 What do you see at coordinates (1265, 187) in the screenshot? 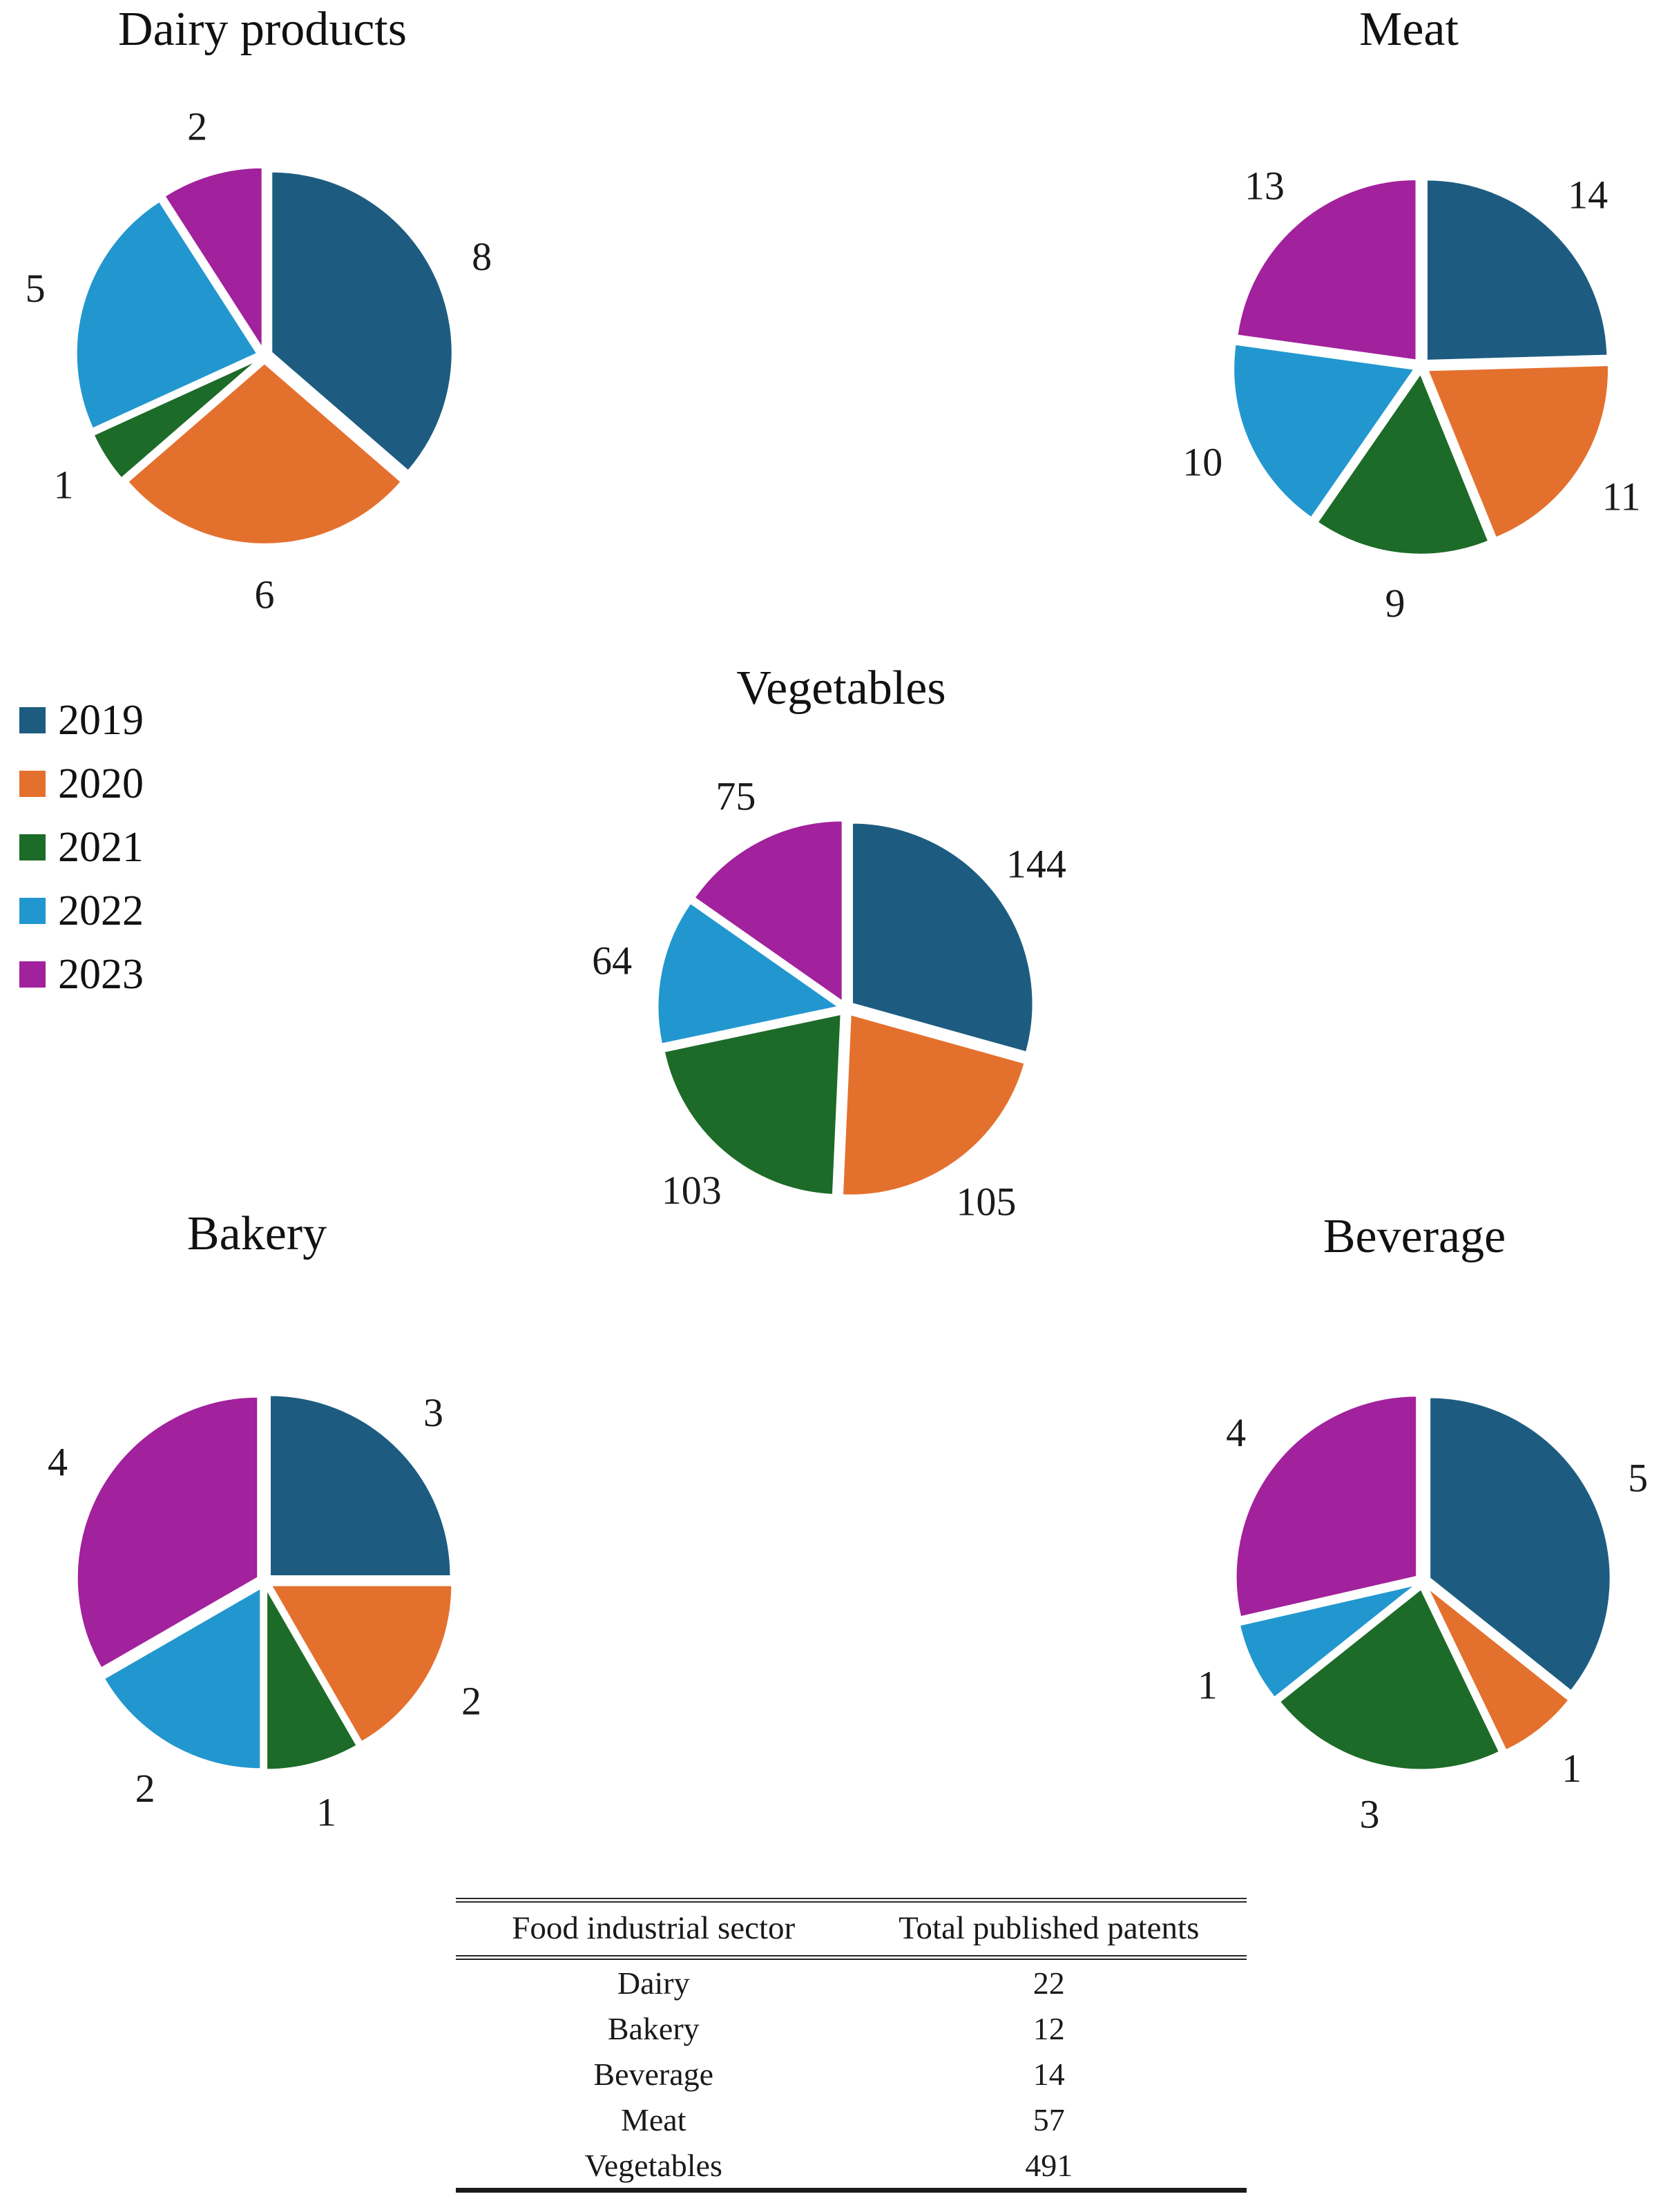
I see `slice-value-label-meat-2023: 13` at bounding box center [1265, 187].